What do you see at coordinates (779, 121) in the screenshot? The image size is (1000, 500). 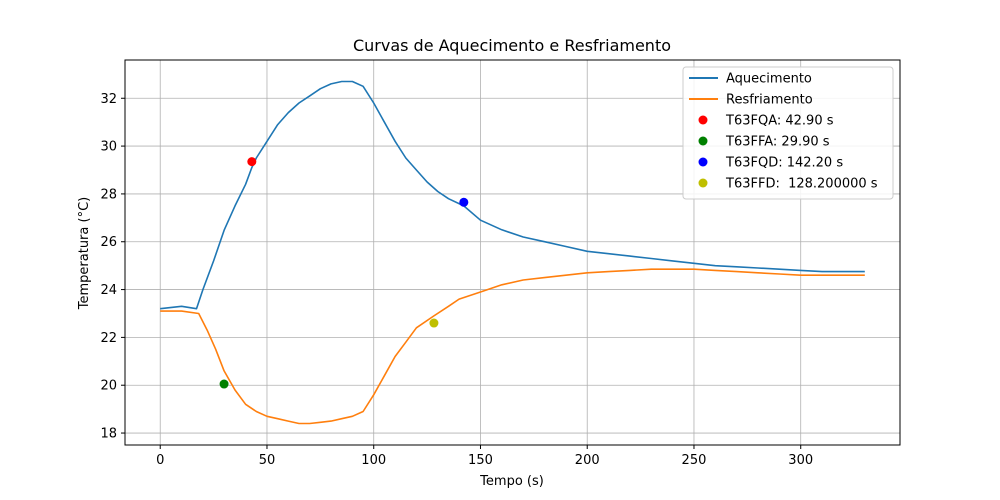 I see `legend-label: T63FQA: 42.90 s` at bounding box center [779, 121].